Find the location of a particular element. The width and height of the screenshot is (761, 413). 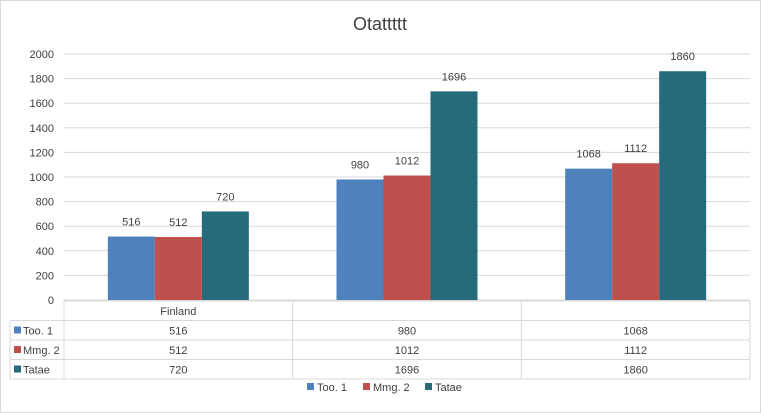

y-tick-label: 1000 is located at coordinates (42, 178).